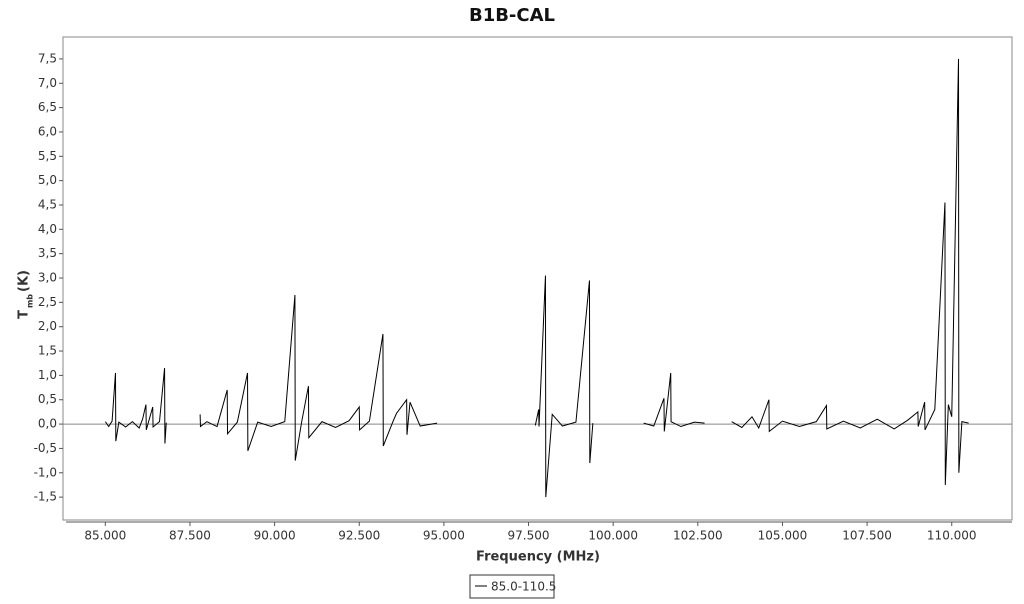 Image resolution: width=1024 pixels, height=604 pixels. What do you see at coordinates (47, 302) in the screenshot?
I see `y-tick-label: 2,5` at bounding box center [47, 302].